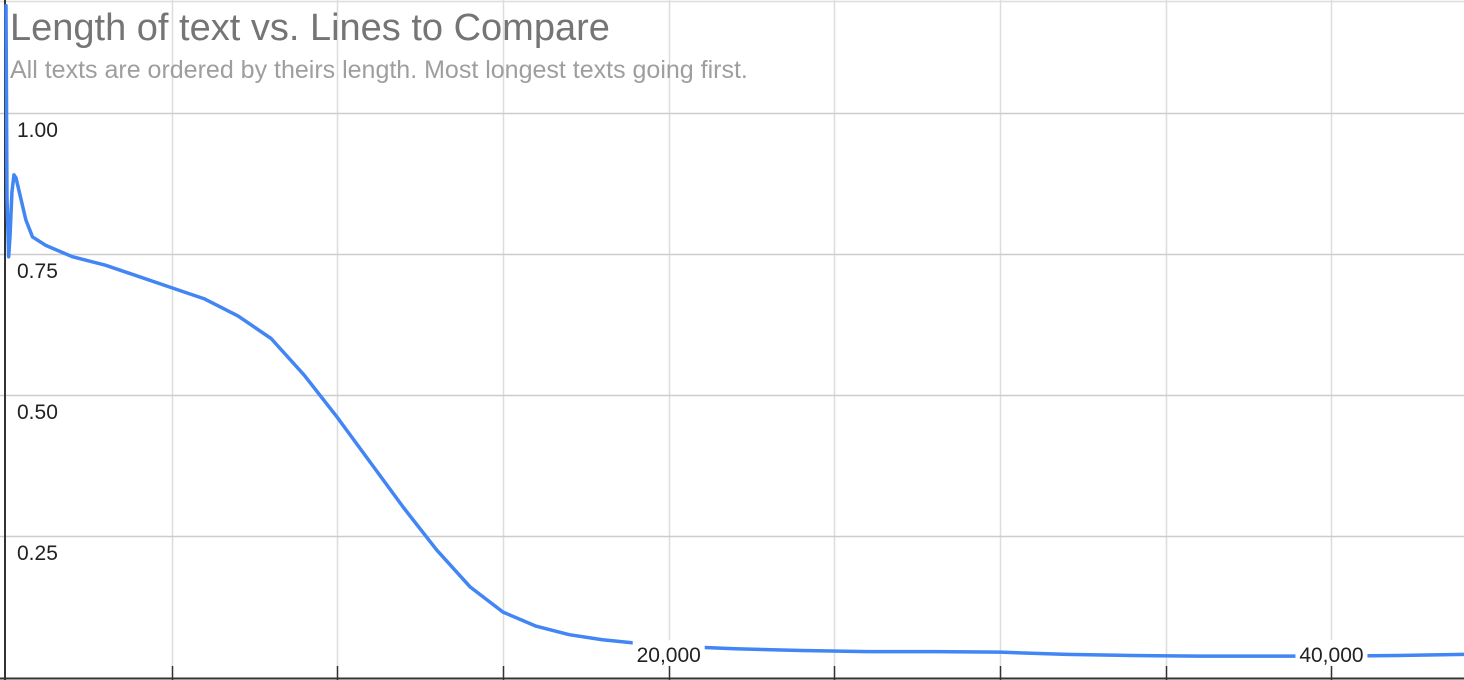 The height and width of the screenshot is (680, 1464). I want to click on y-tick-label: 1.00, so click(37, 130).